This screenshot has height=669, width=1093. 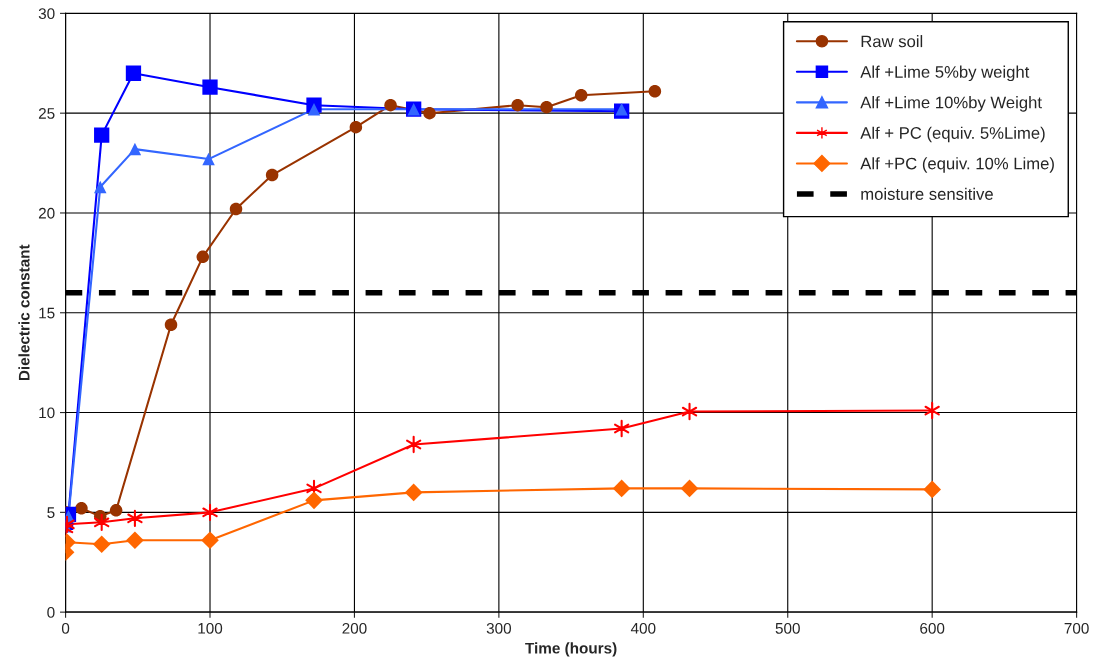 I want to click on x-axis-title: Time (hours), so click(x=571, y=649).